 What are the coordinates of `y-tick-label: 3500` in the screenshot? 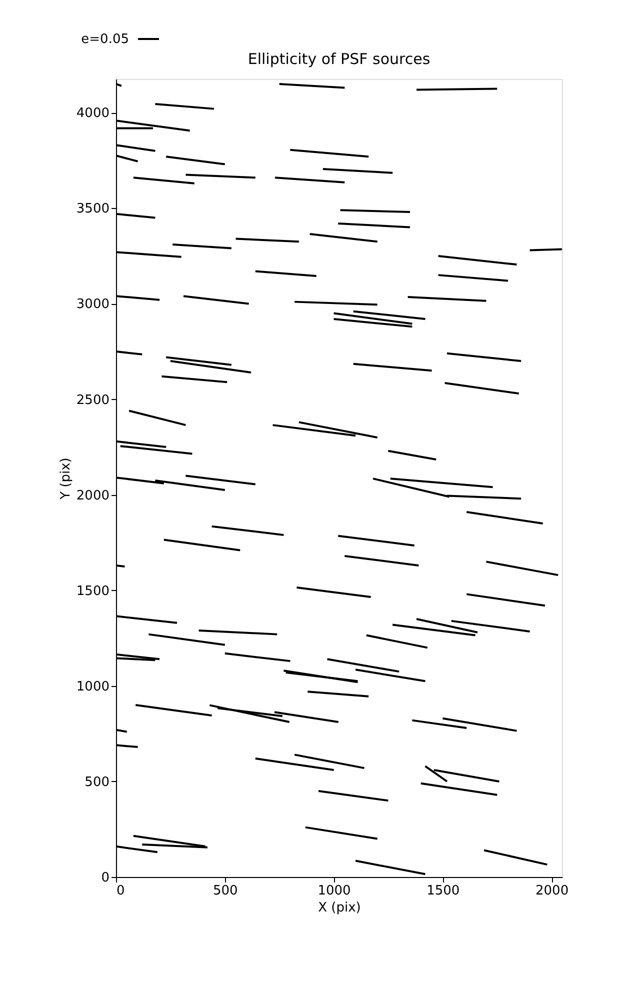 It's located at (93, 209).